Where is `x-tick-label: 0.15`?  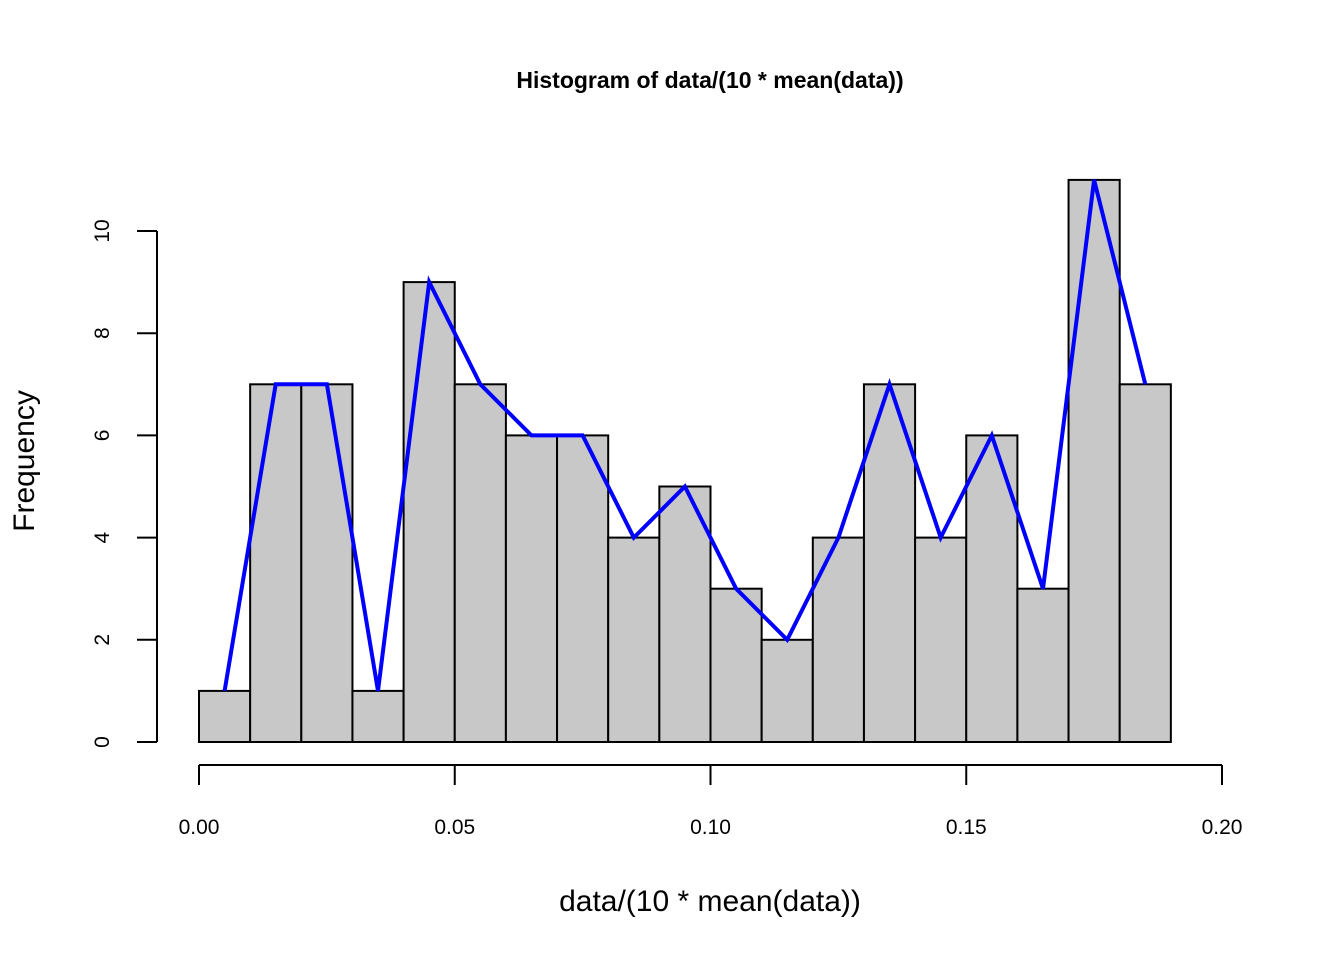 x-tick-label: 0.15 is located at coordinates (966, 827).